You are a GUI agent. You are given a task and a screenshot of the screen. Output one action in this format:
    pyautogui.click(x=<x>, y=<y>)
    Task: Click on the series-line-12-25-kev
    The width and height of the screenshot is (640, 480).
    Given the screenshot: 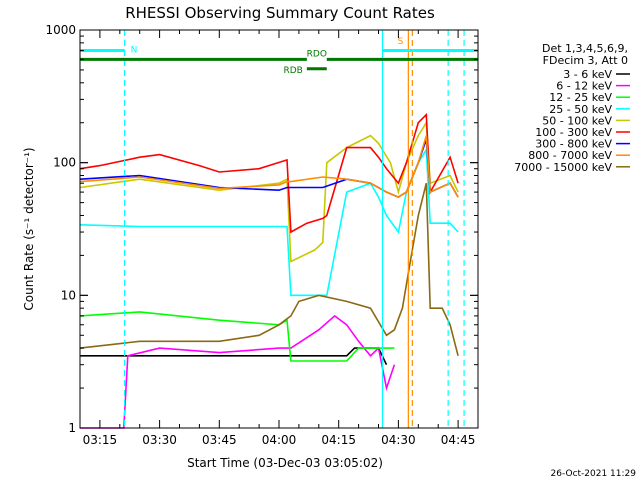 What is the action you would take?
    pyautogui.click(x=237, y=336)
    